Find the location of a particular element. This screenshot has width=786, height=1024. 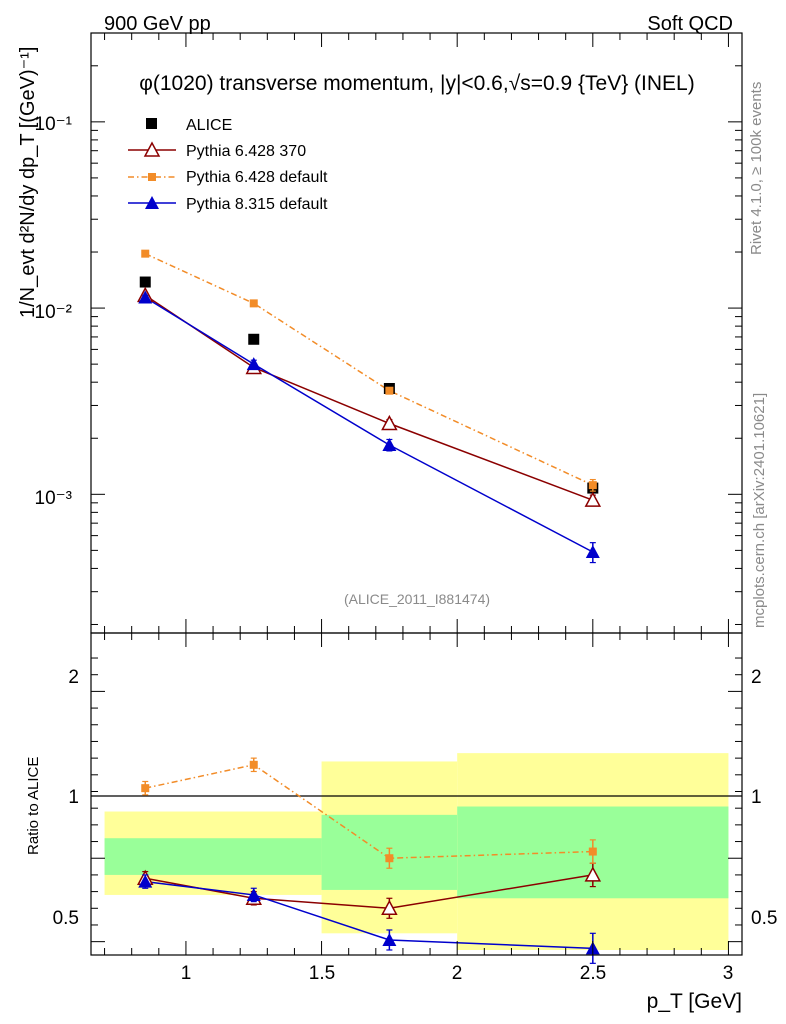

xlabel: p_T [GeV] is located at coordinates (694, 1001).